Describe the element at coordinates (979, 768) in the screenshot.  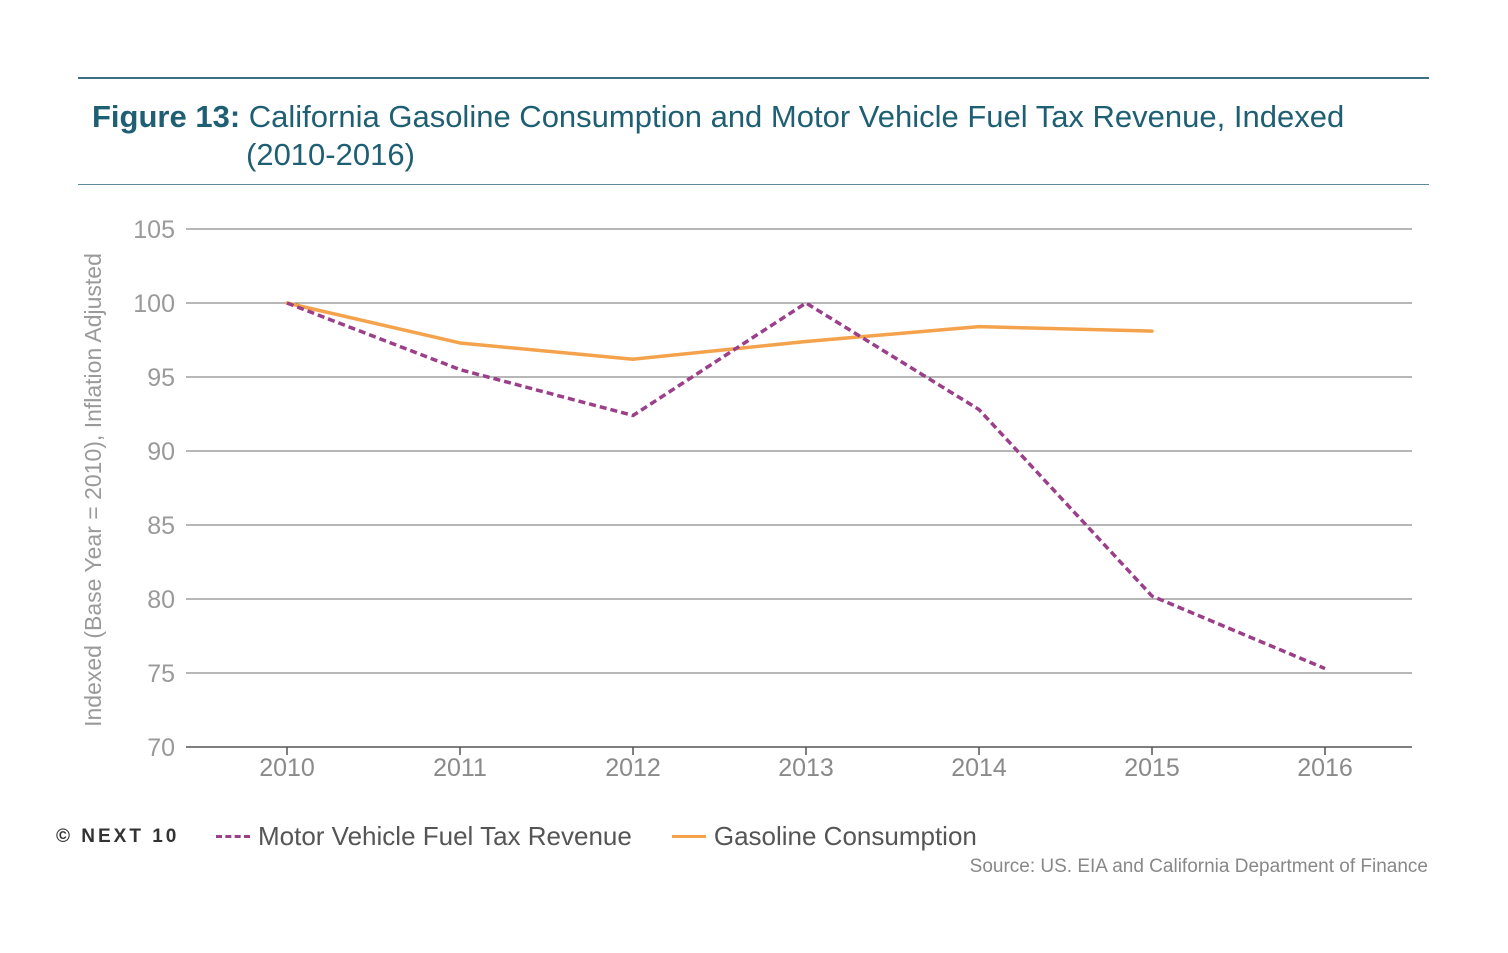
I see `x-tick-label-2014: 2014` at that location.